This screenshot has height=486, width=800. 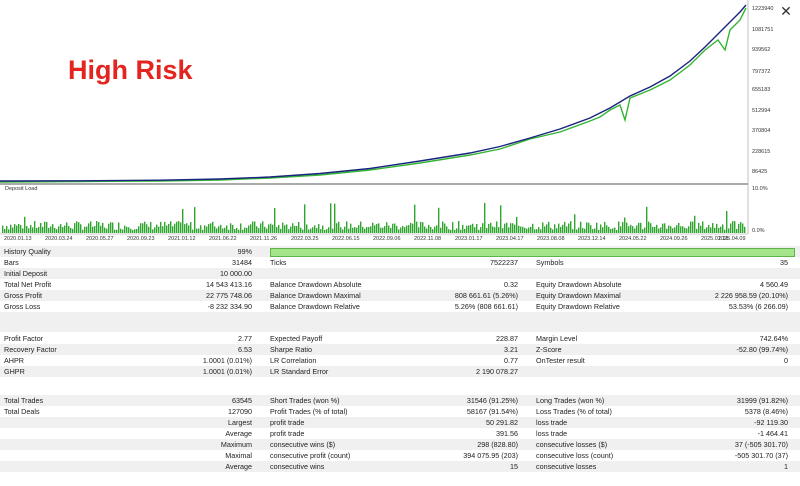 I want to click on x-axis-label: 2023.04.17, so click(x=510, y=239).